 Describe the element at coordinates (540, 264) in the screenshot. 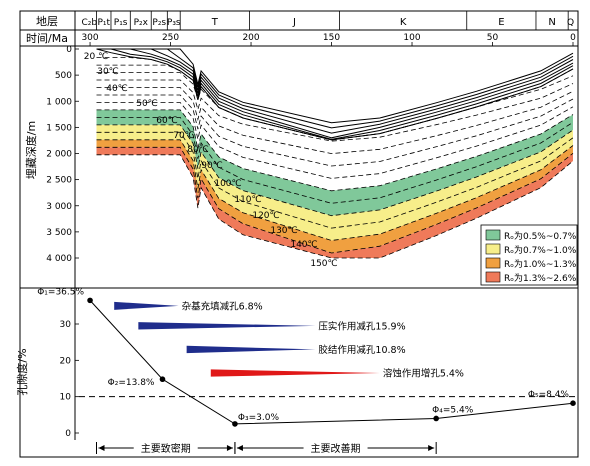

I see `legend-label: Rₒ为1.0%~1.3%` at that location.